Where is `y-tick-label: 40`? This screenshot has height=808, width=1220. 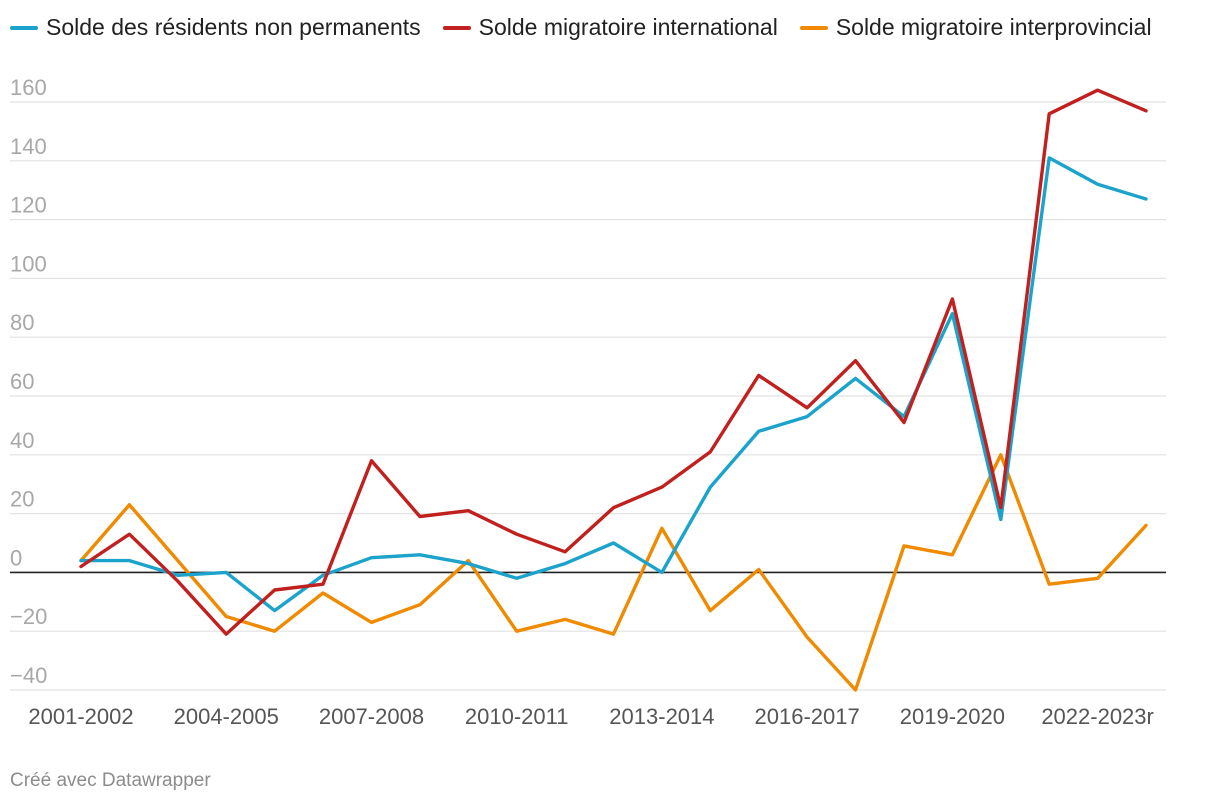
y-tick-label: 40 is located at coordinates (22, 440).